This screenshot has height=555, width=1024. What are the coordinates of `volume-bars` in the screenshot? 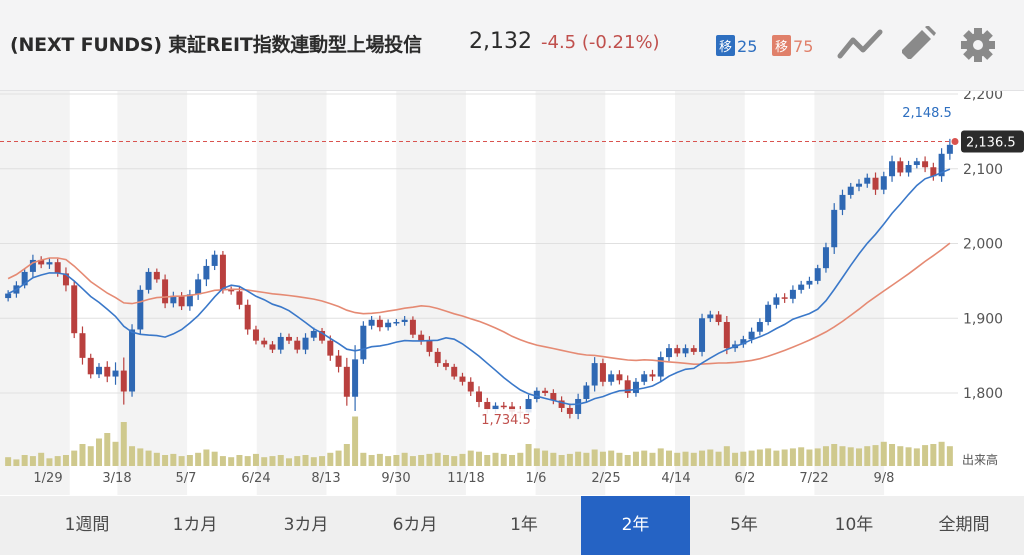 It's located at (479, 441).